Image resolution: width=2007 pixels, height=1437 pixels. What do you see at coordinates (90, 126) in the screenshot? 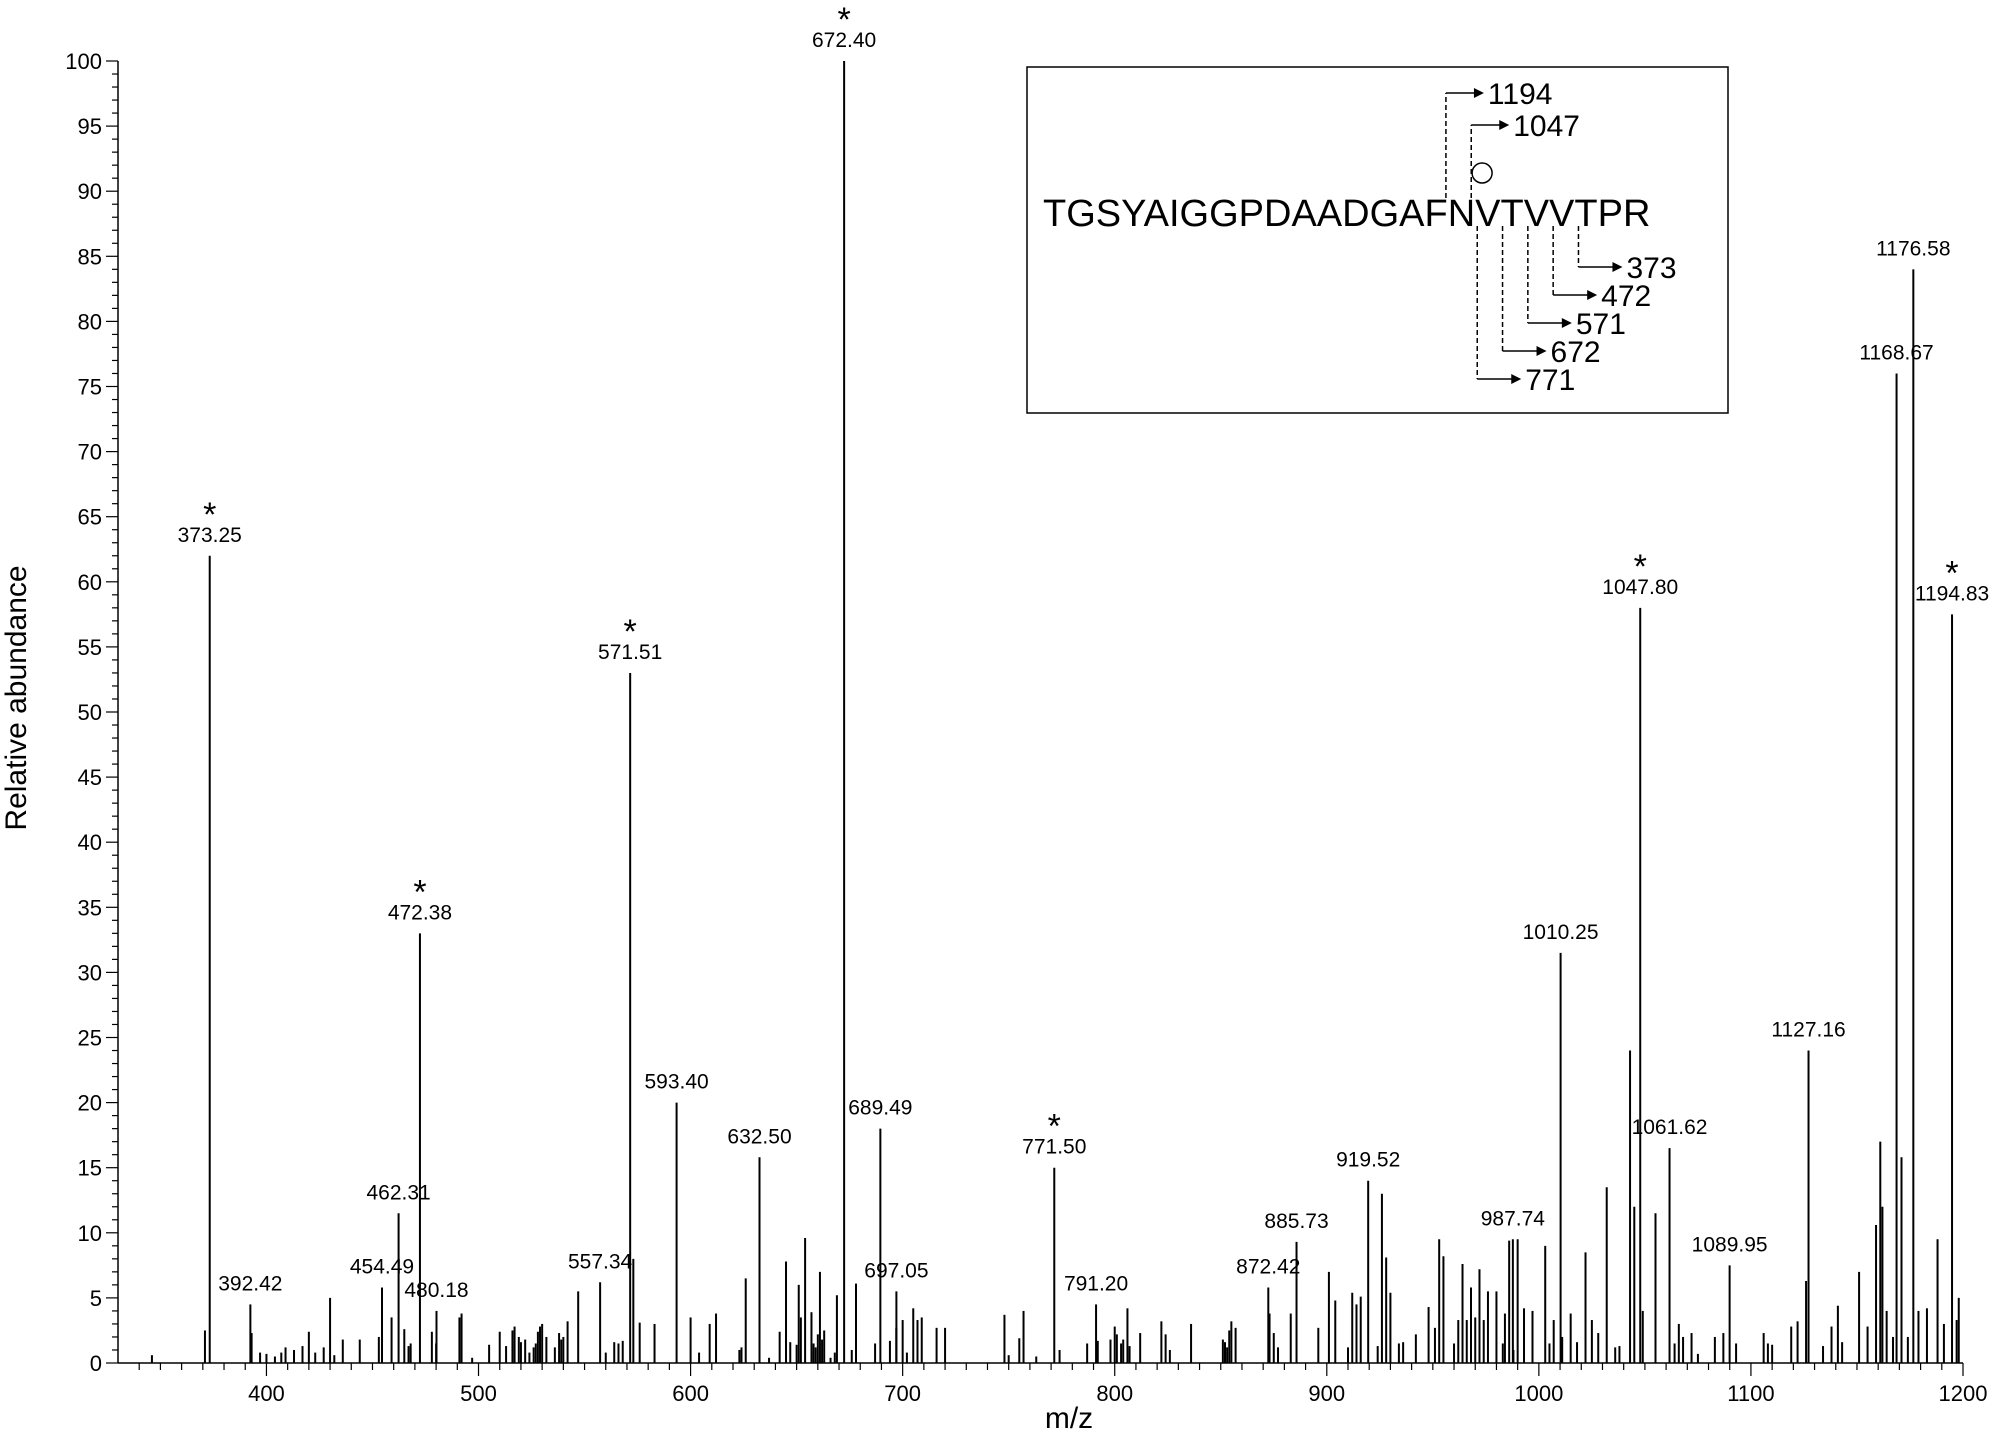
I see `y-tick-label: 95` at bounding box center [90, 126].